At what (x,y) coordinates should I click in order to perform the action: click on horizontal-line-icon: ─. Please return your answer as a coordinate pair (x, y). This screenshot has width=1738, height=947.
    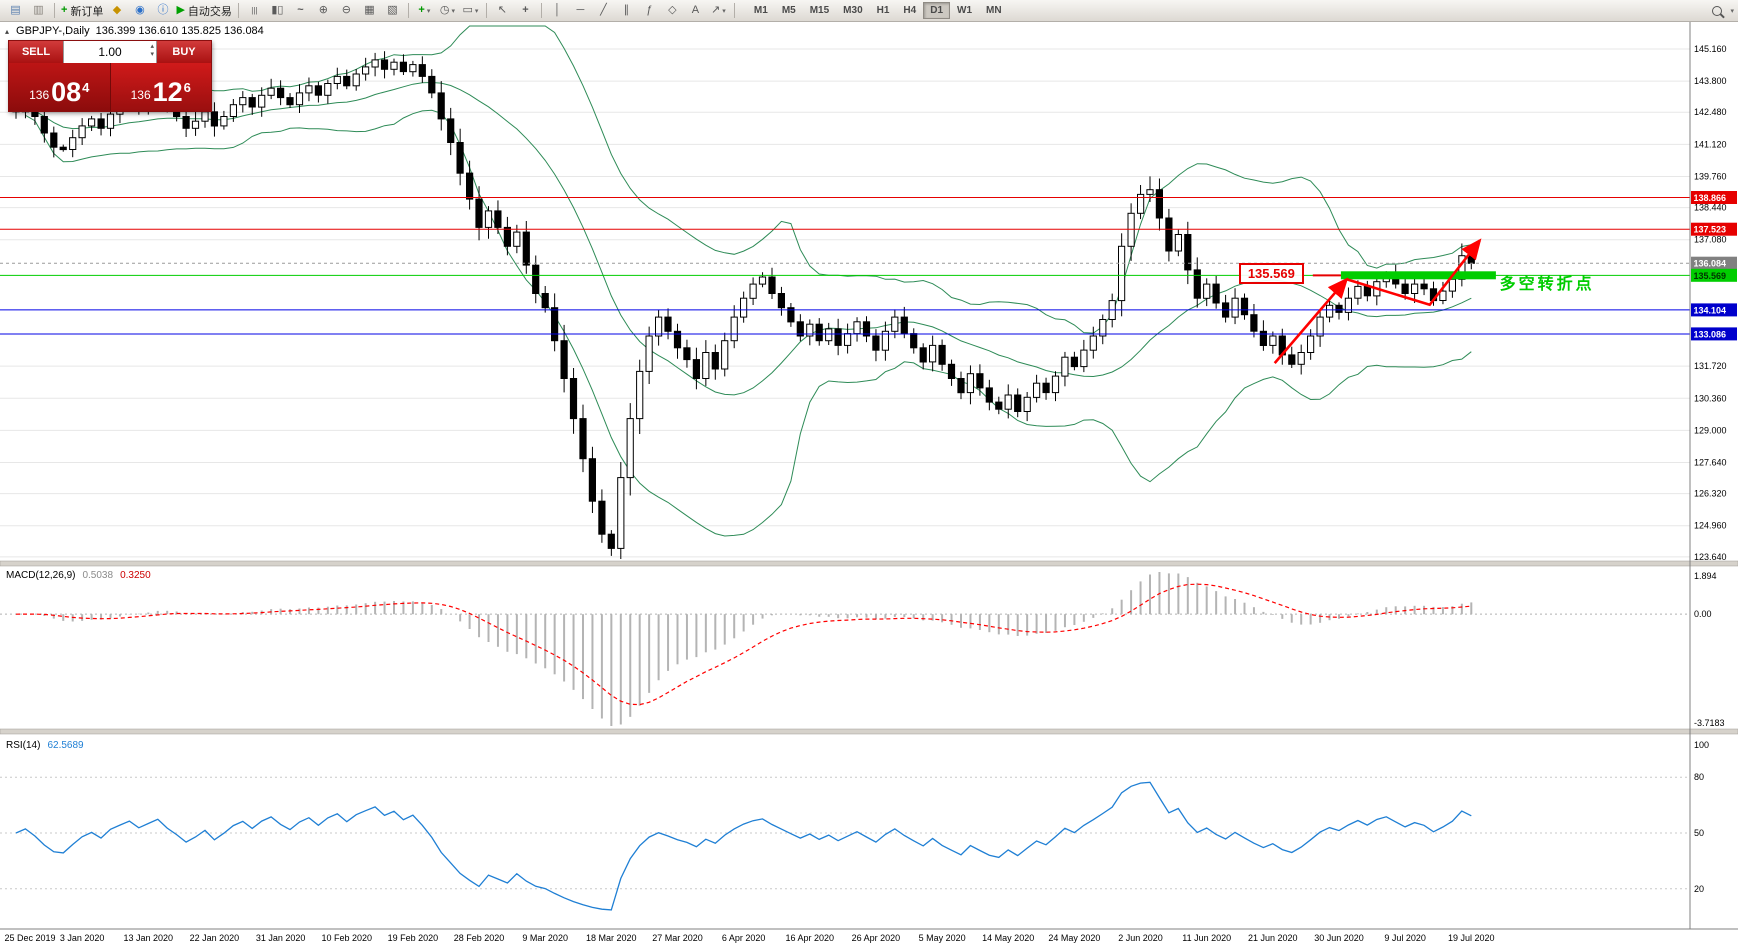
    Looking at the image, I should click on (580, 10).